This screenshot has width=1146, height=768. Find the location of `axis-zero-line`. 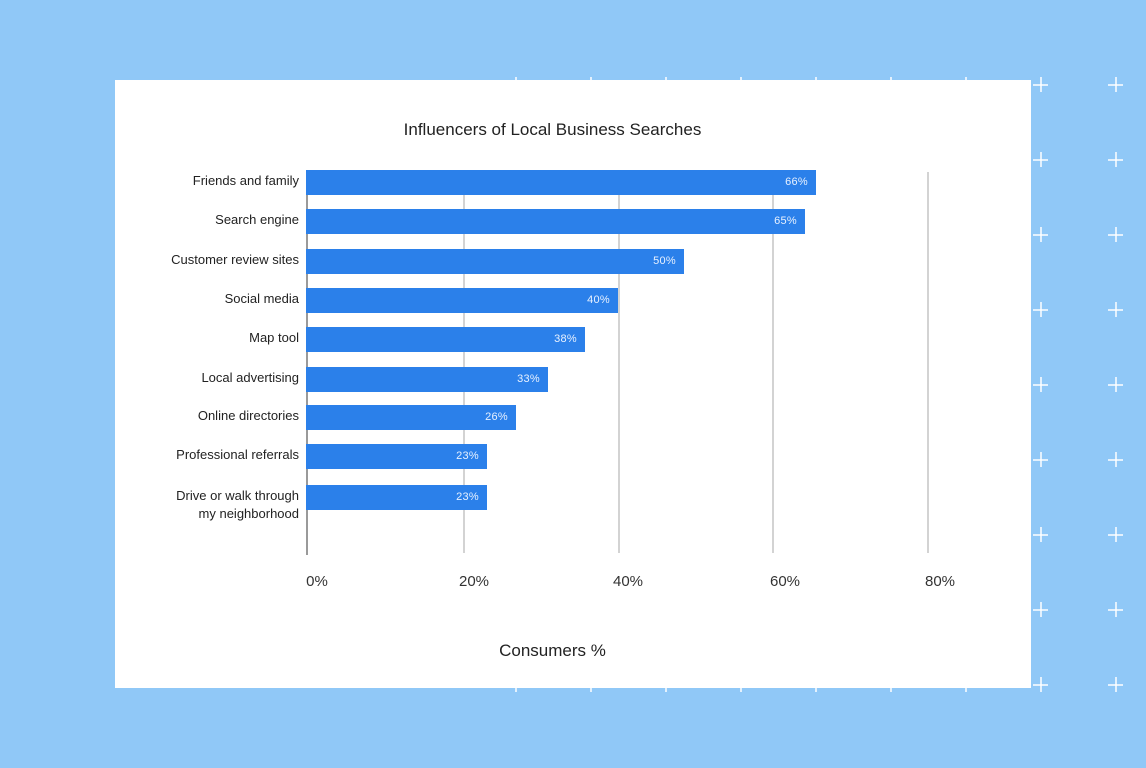

axis-zero-line is located at coordinates (307, 363).